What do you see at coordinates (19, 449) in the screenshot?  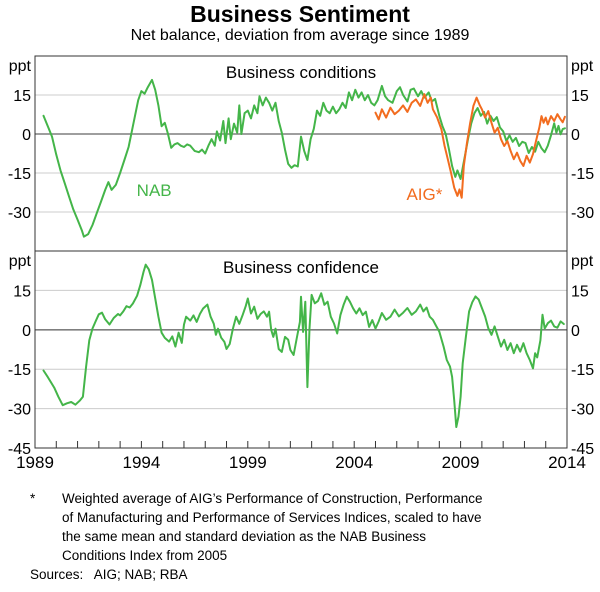 I see `y-tick-label-left: -45` at bounding box center [19, 449].